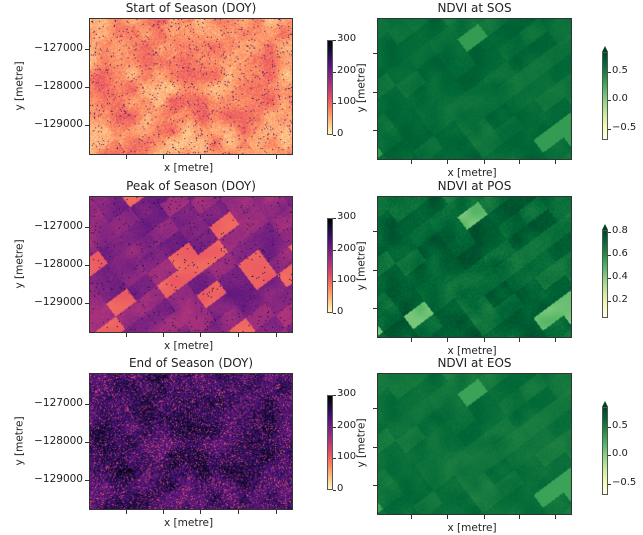  I want to click on chart-title: NDVI at SOS, so click(474, 8).